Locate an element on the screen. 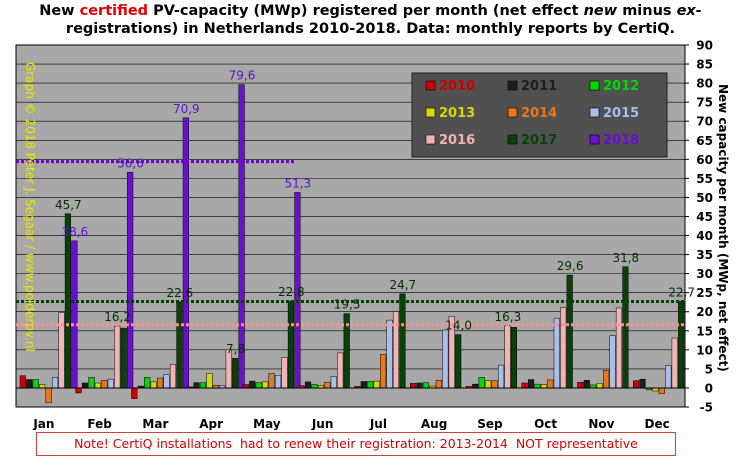 The image size is (741, 465). data-label-2017-apr: 7,8 is located at coordinates (235, 349).